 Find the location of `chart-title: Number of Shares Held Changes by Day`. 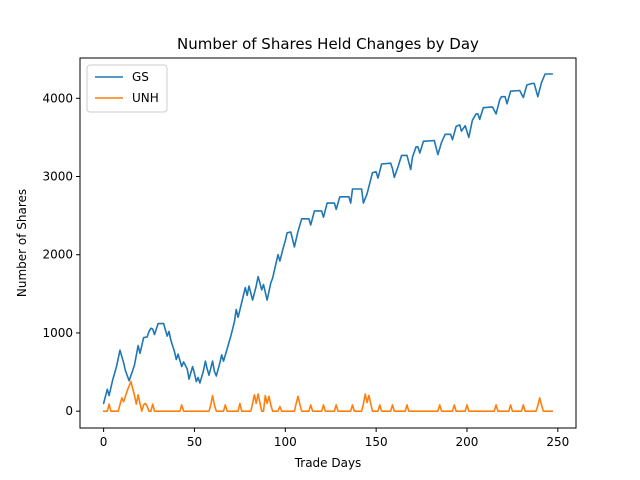

chart-title: Number of Shares Held Changes by Day is located at coordinates (328, 44).